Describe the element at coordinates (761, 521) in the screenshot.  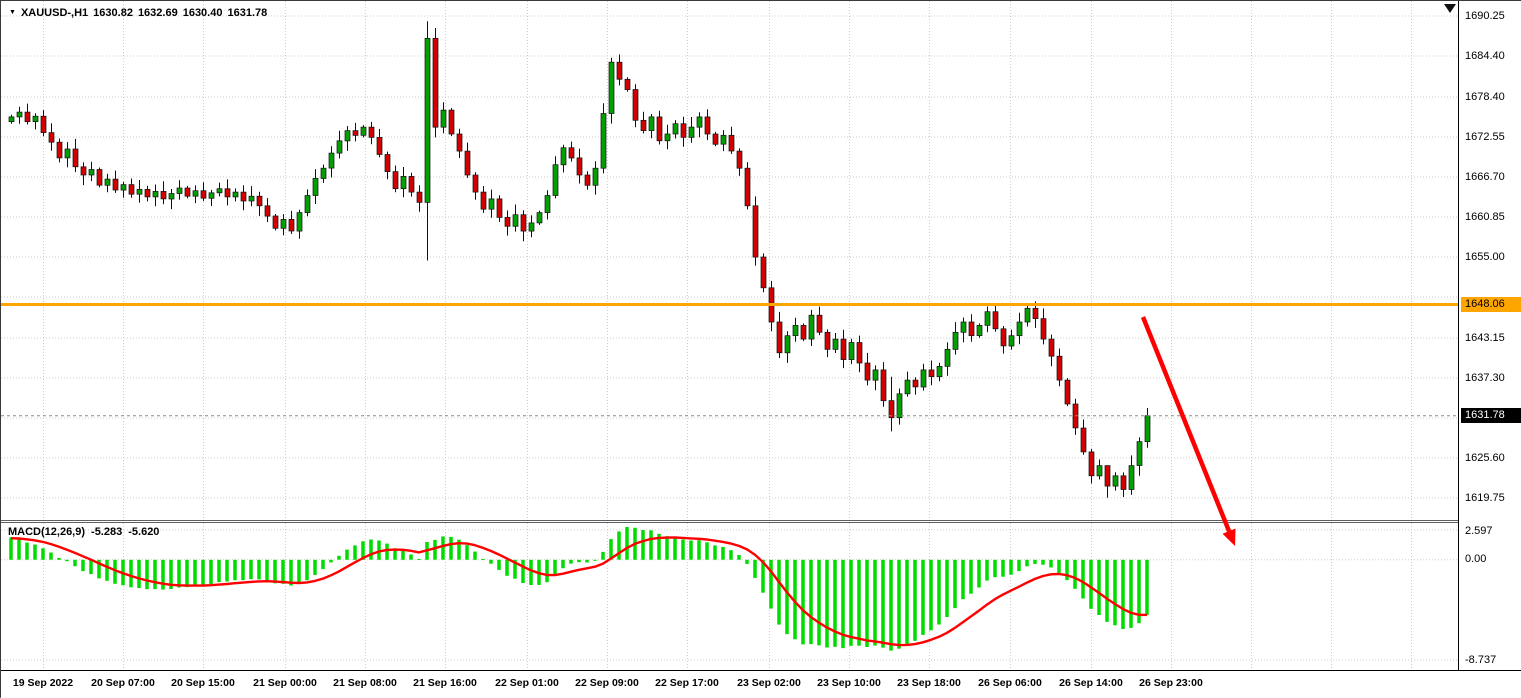
I see `indicator-panel-separator` at that location.